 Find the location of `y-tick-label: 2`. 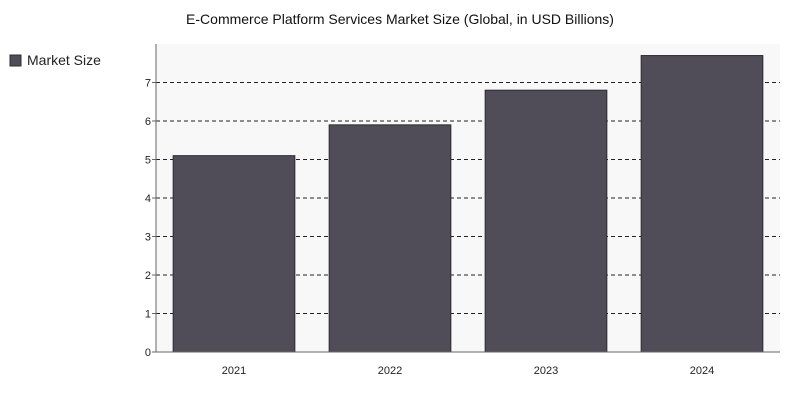

y-tick-label: 2 is located at coordinates (148, 276).